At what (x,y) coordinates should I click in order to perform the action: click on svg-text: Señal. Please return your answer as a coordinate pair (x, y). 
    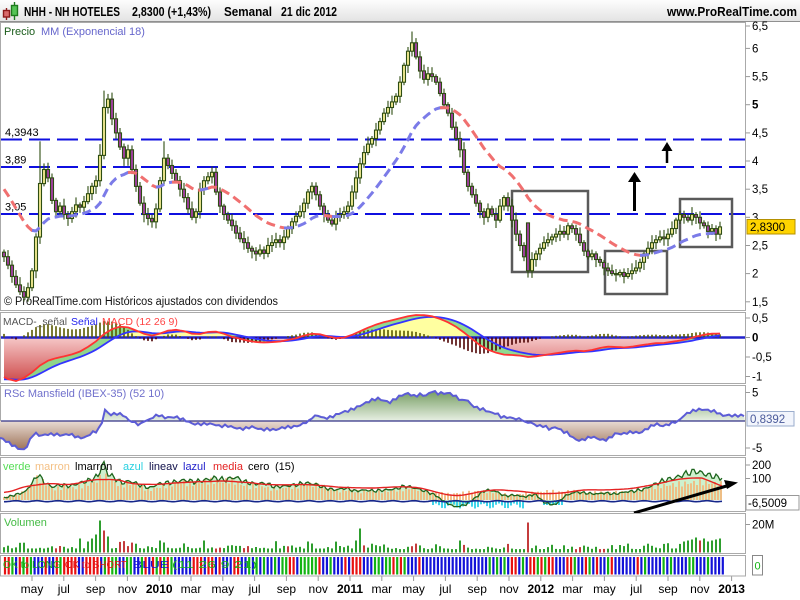
    Looking at the image, I should click on (84, 322).